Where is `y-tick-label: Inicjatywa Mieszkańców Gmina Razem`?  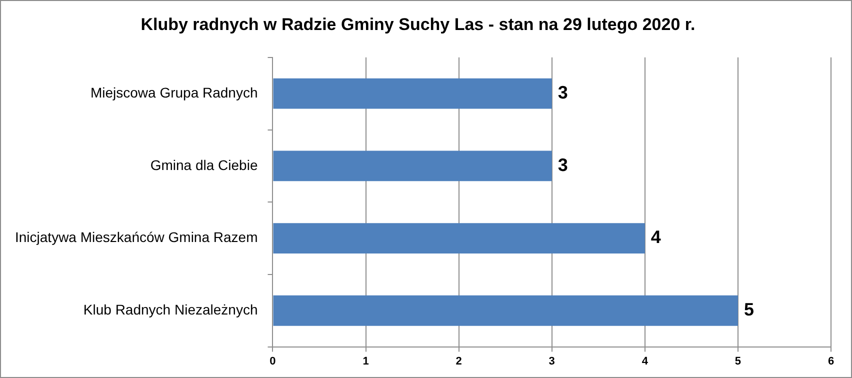
y-tick-label: Inicjatywa Mieszkańców Gmina Razem is located at coordinates (136, 237).